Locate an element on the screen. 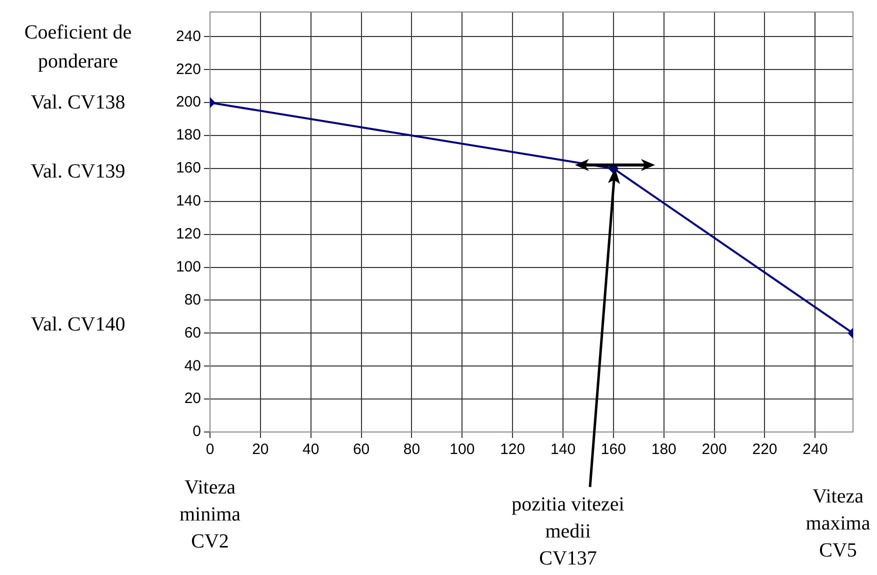 The width and height of the screenshot is (877, 575). text: Viteza maxima CV5 is located at coordinates (838, 523).